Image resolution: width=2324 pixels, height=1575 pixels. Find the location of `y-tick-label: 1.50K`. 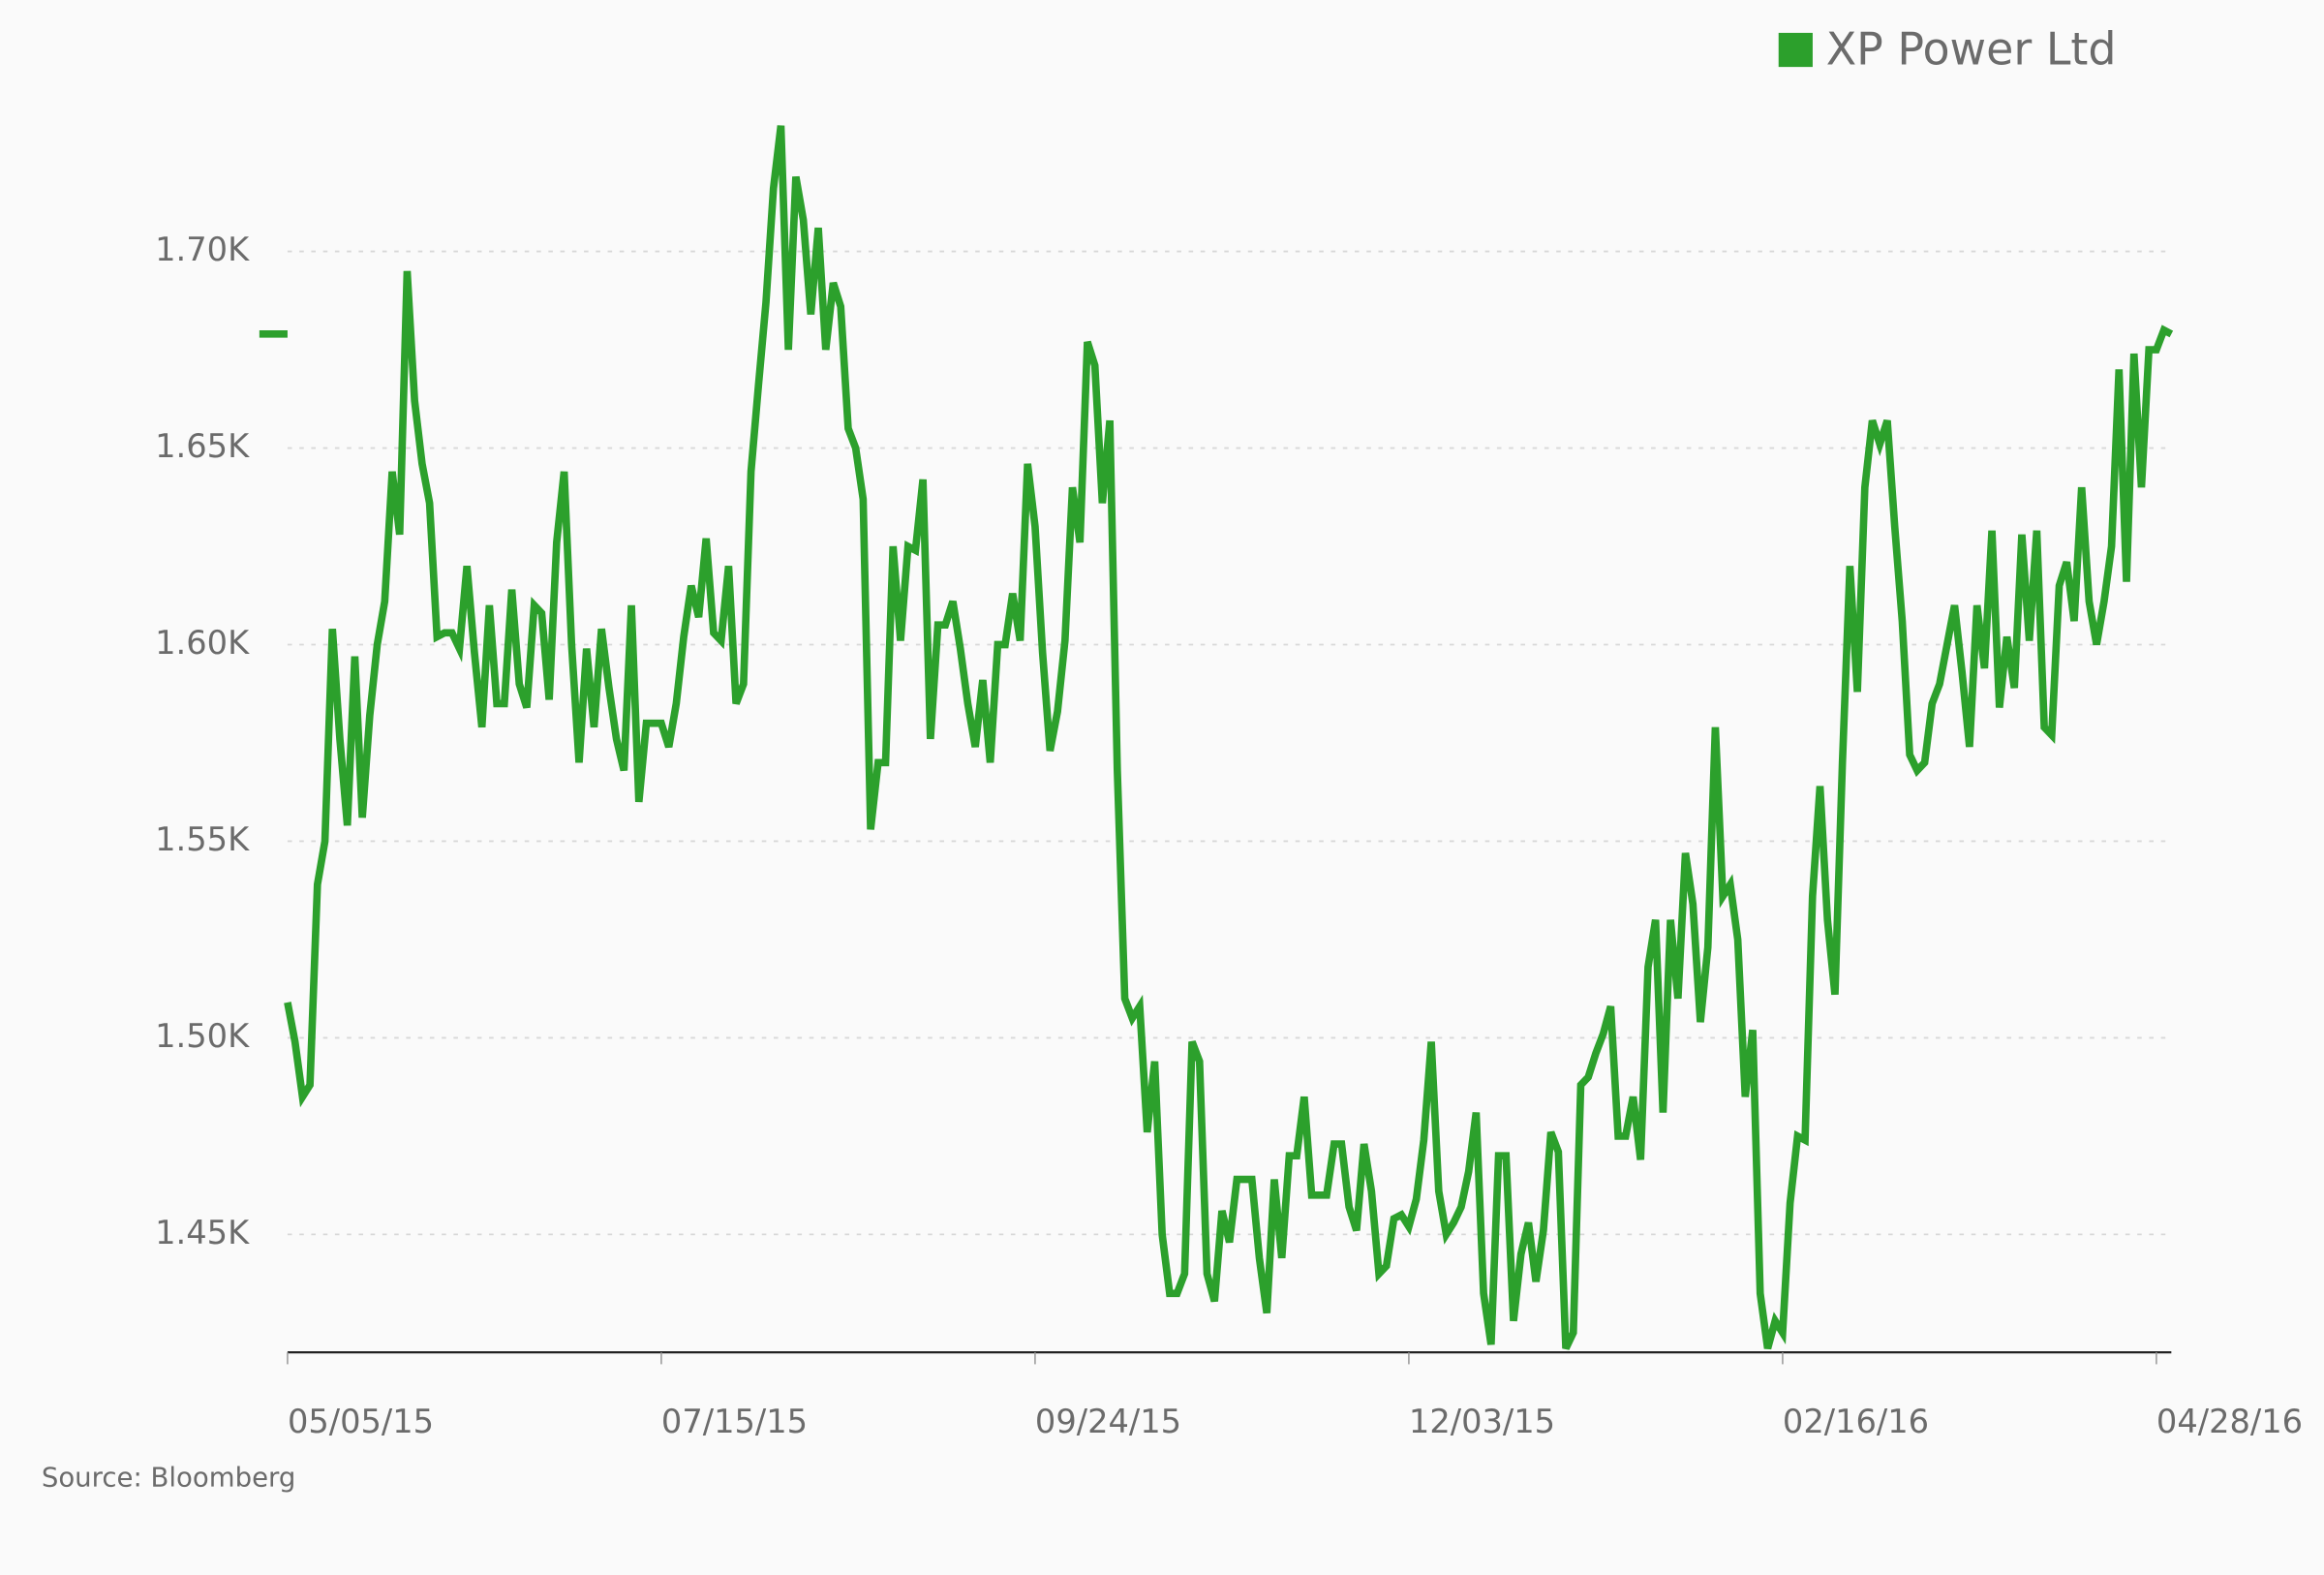

y-tick-label: 1.50K is located at coordinates (203, 1036).